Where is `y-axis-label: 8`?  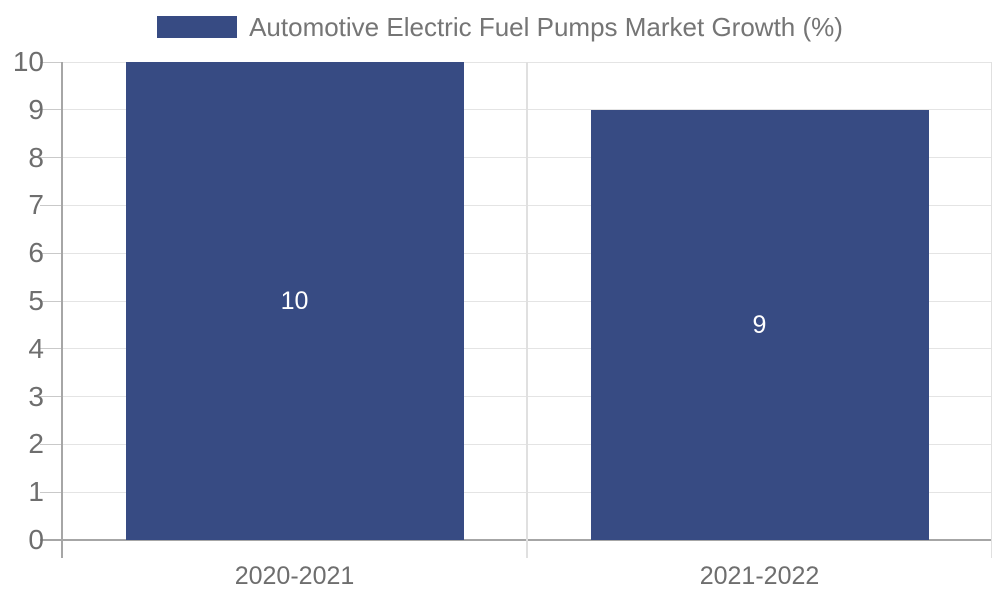 y-axis-label: 8 is located at coordinates (36, 157).